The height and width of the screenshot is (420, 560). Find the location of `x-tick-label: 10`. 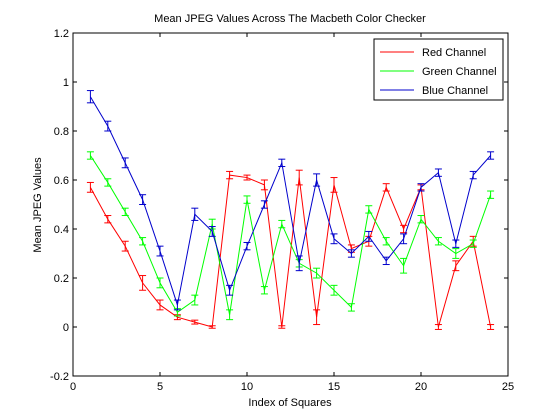

x-tick-label: 10 is located at coordinates (247, 387).